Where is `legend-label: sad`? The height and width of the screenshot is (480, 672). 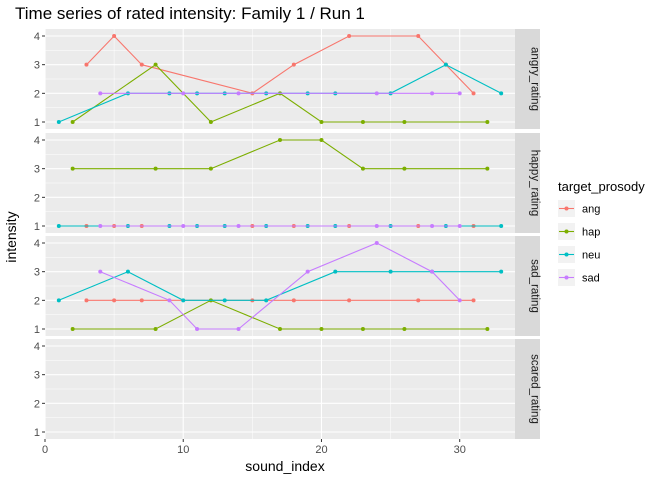
legend-label: sad is located at coordinates (591, 279).